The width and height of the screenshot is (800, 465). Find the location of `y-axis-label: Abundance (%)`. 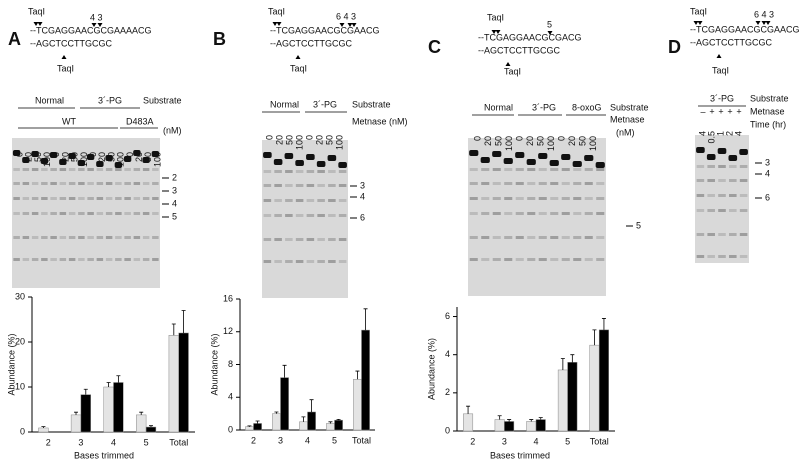

y-axis-label: Abundance (%) is located at coordinates (11, 364).